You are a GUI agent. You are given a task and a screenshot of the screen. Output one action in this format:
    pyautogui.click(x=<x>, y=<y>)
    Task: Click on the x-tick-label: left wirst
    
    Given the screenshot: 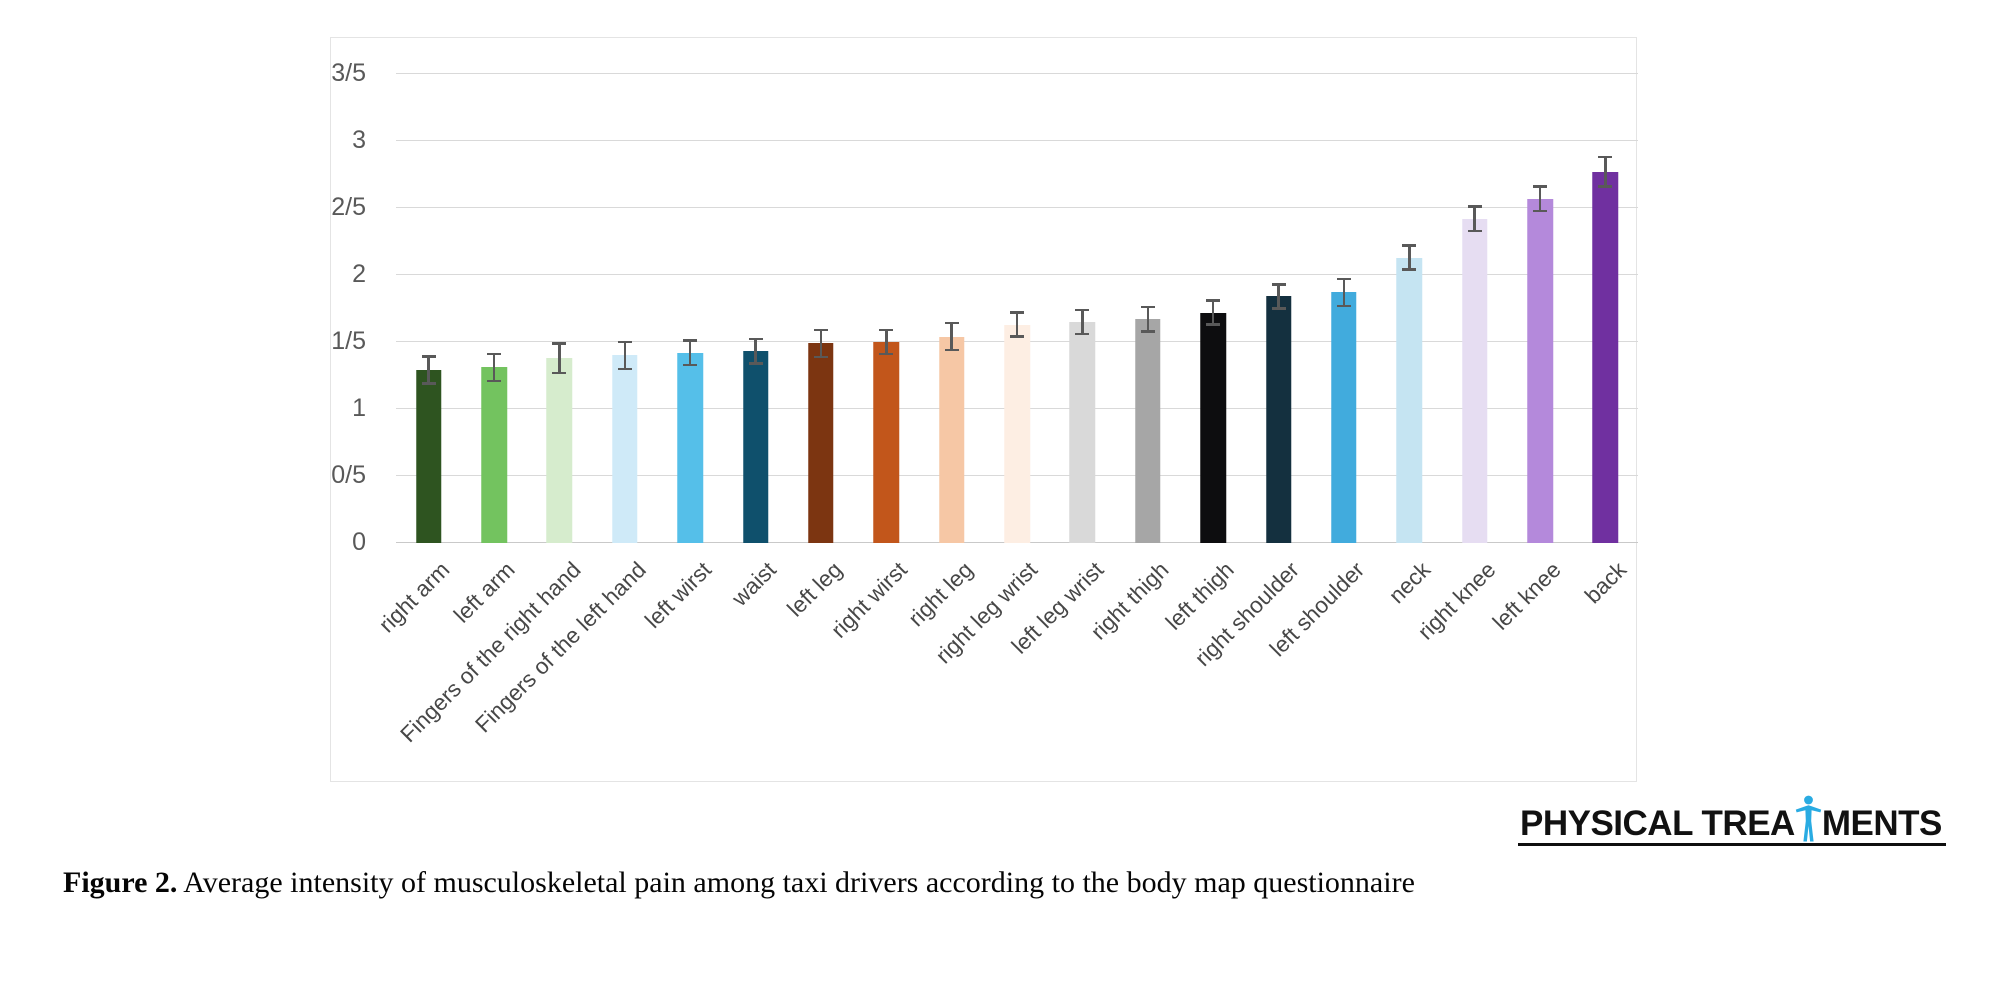 What is the action you would take?
    pyautogui.click(x=677, y=595)
    